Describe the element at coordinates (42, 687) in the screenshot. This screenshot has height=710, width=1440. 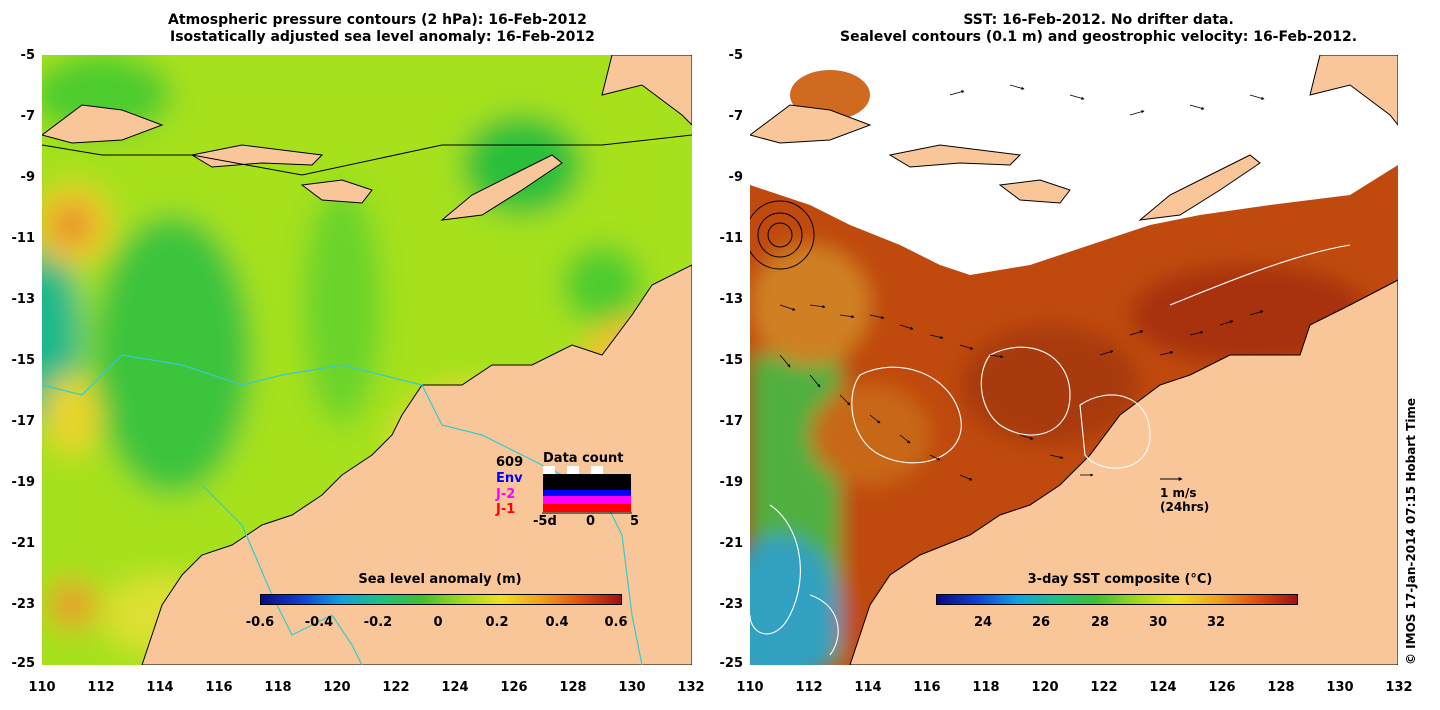
I see `left-x-tick: 110` at that location.